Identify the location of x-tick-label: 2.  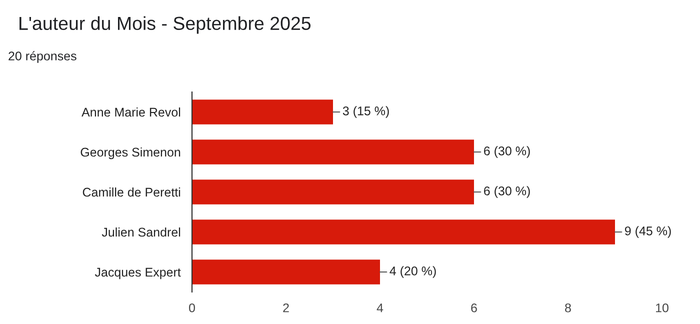
(286, 307).